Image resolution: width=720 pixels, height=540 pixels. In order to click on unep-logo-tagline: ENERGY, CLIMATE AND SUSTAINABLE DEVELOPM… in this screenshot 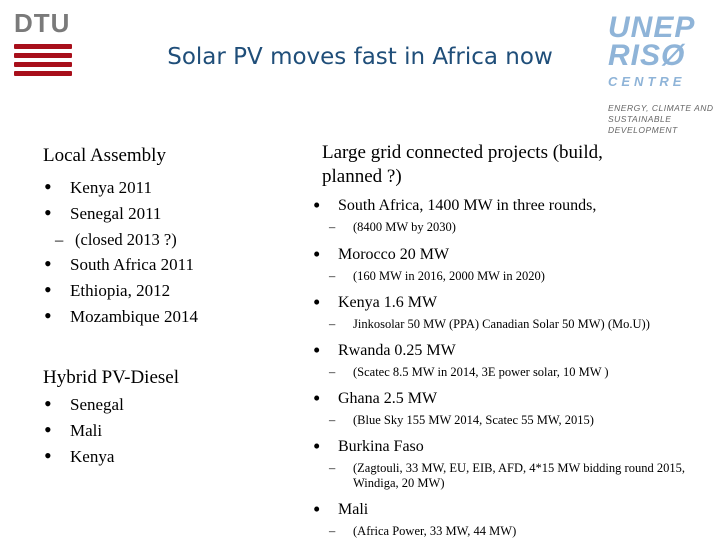, I will do `click(661, 119)`.